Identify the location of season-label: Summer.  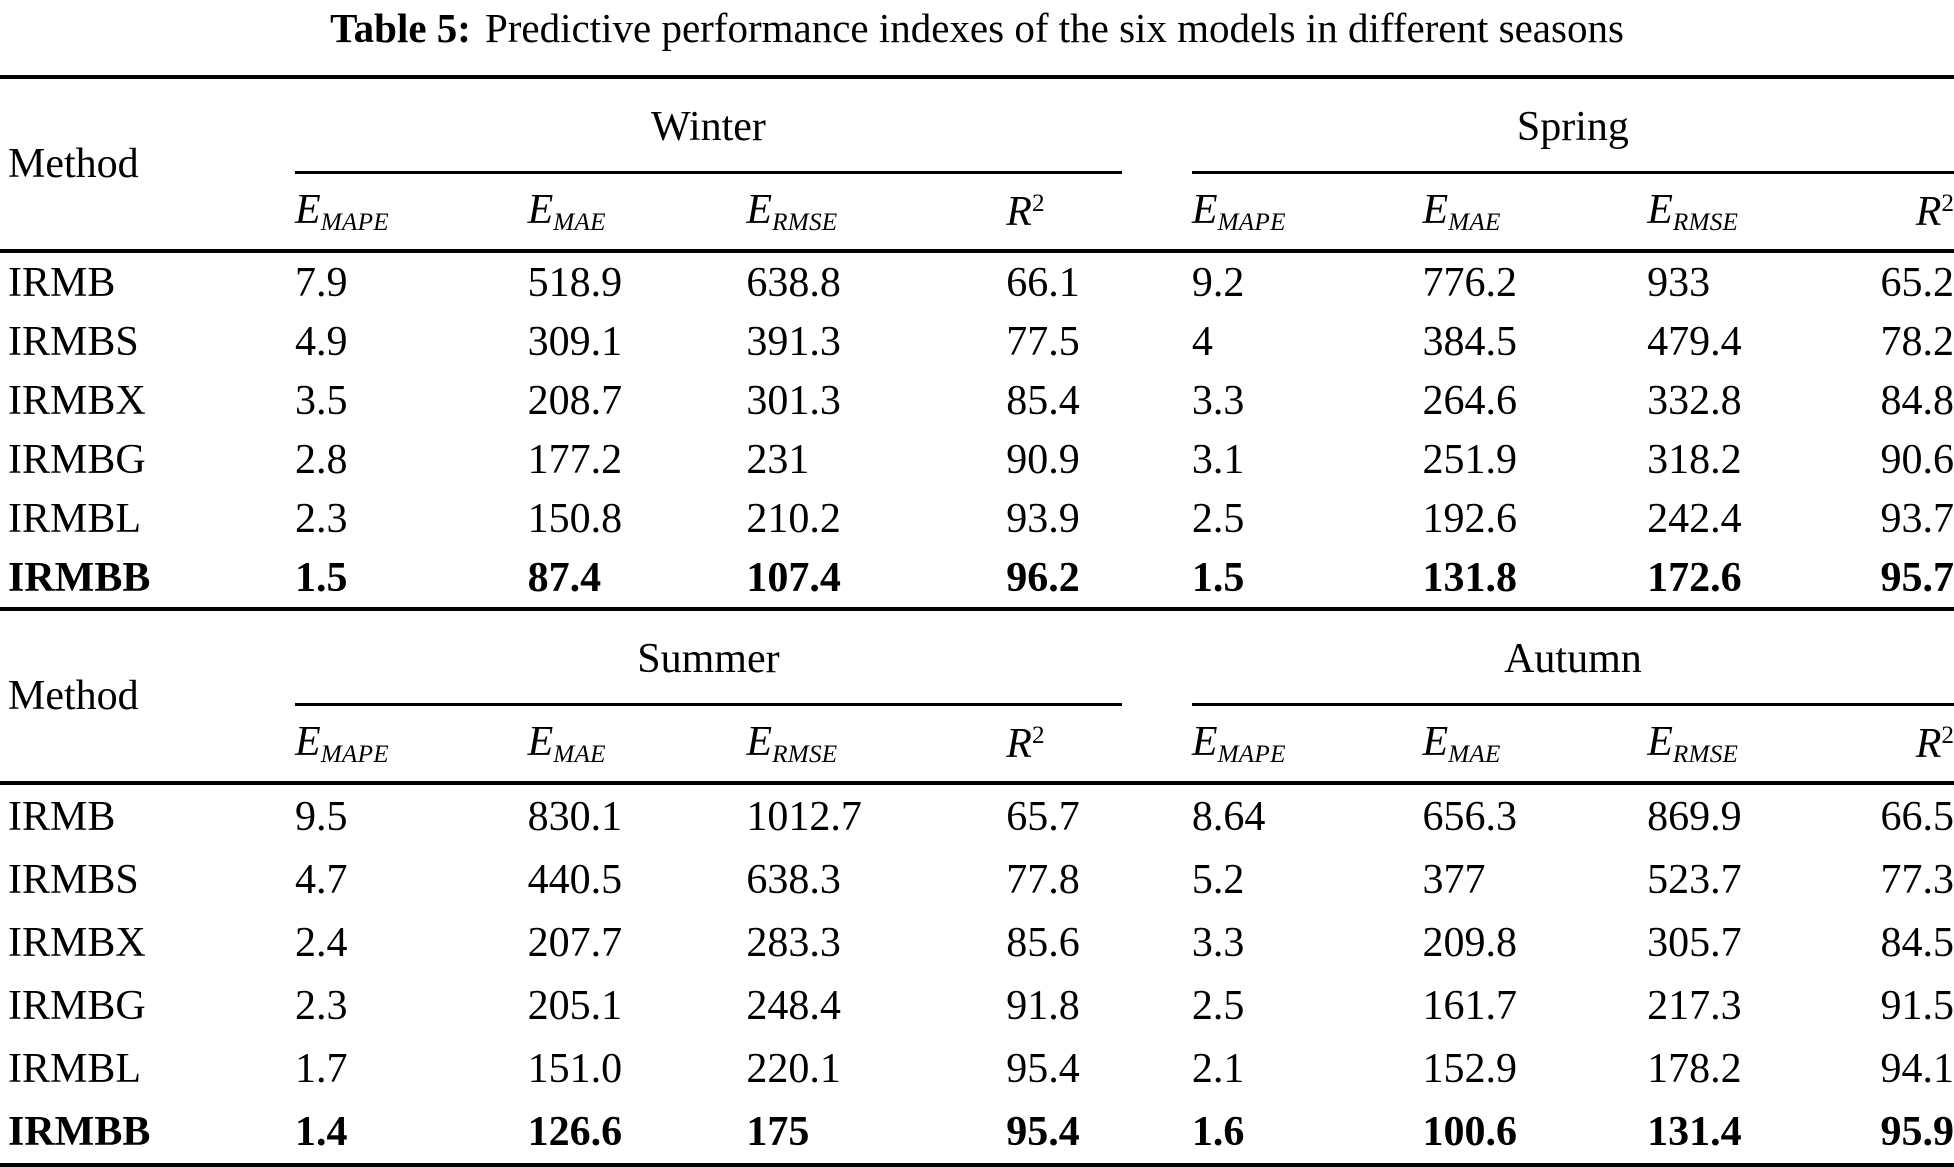
(708, 658).